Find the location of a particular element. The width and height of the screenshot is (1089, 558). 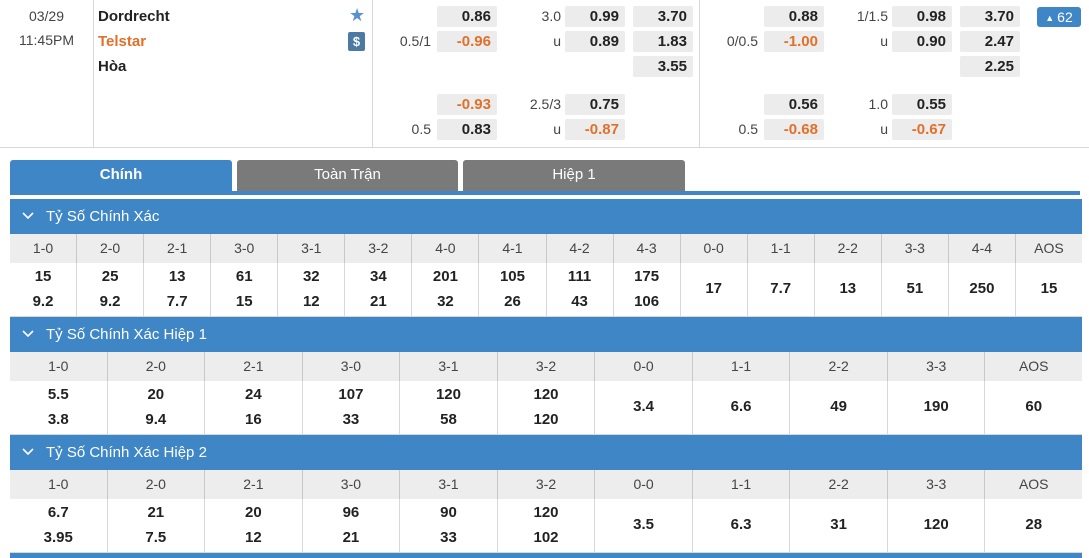

odds-value: 31 is located at coordinates (838, 524).